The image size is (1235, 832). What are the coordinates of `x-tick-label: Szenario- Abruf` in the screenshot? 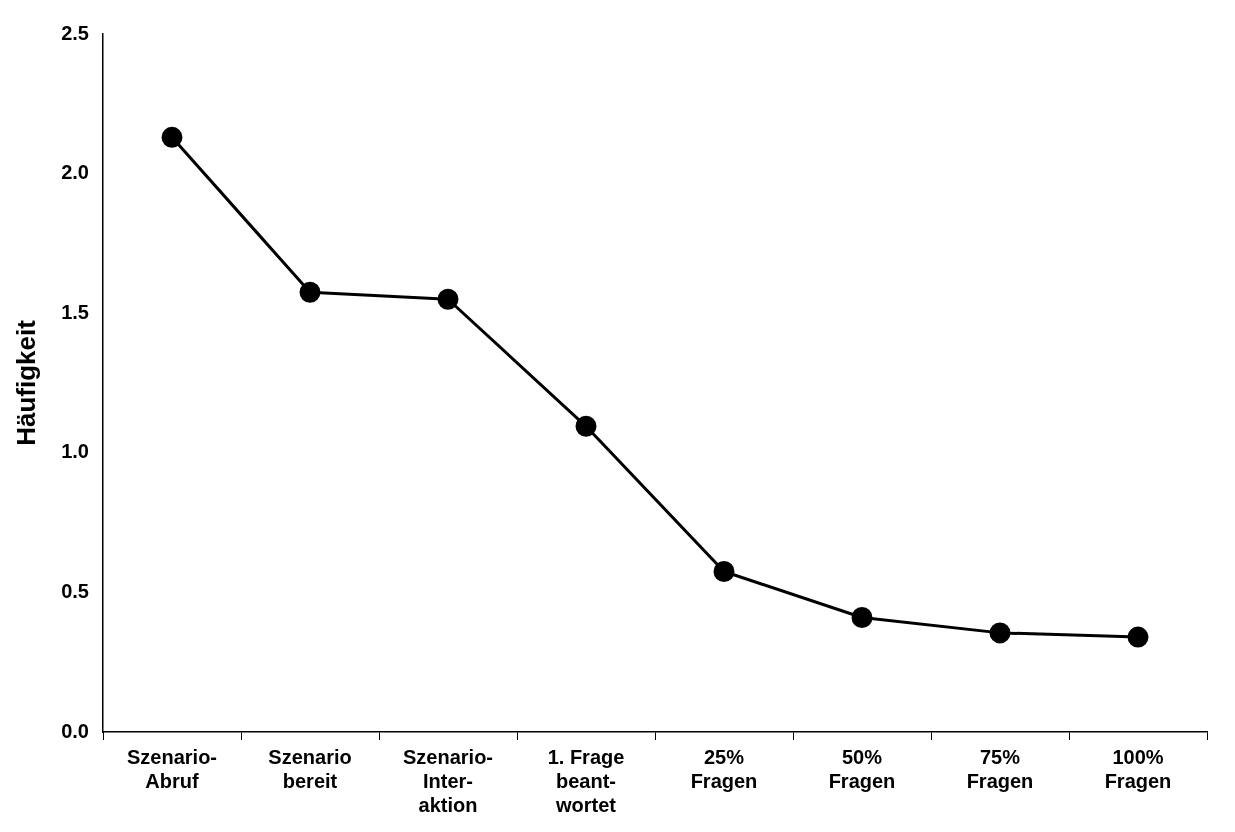 It's located at (172, 768).